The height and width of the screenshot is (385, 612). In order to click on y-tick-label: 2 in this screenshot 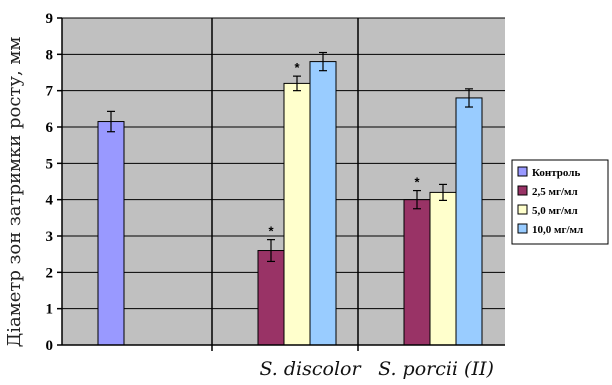, I will do `click(50, 273)`.